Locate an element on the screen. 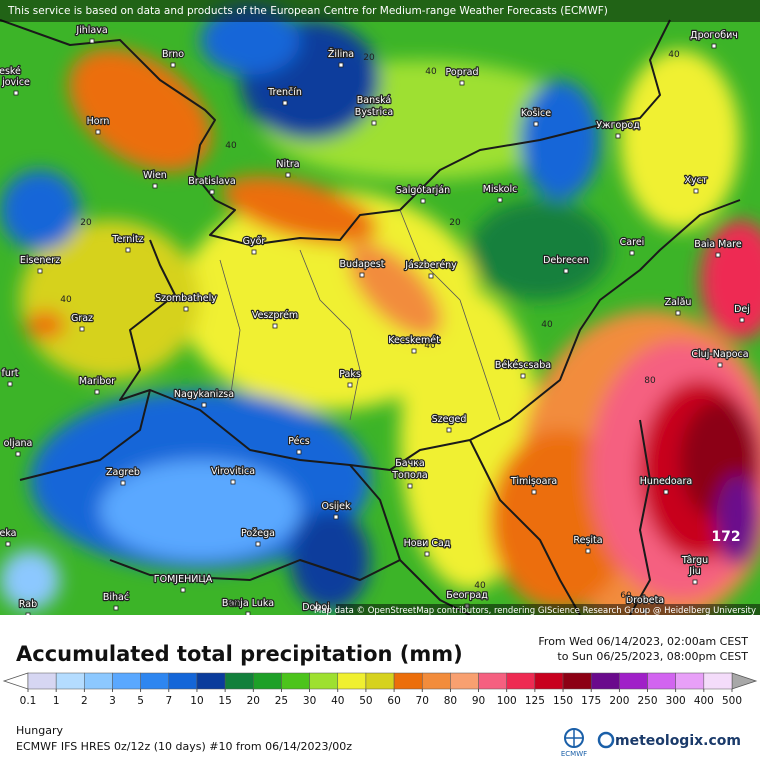 Image resolution: width=760 pixels, height=760 pixels. city-label: Carei is located at coordinates (632, 242).